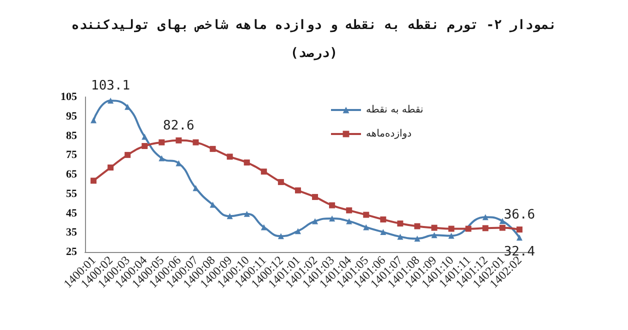 The height and width of the screenshot is (330, 628). What do you see at coordinates (520, 215) in the screenshot?
I see `data-label: 36.6` at bounding box center [520, 215].